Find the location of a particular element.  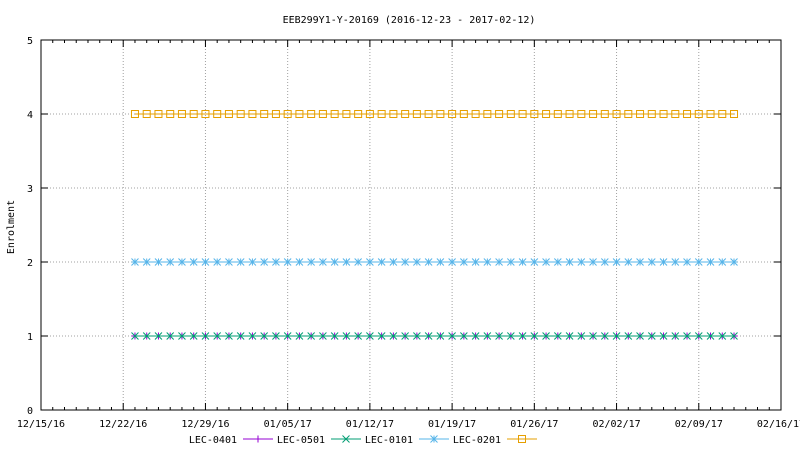

y-tick-label: 4 is located at coordinates (30, 115).